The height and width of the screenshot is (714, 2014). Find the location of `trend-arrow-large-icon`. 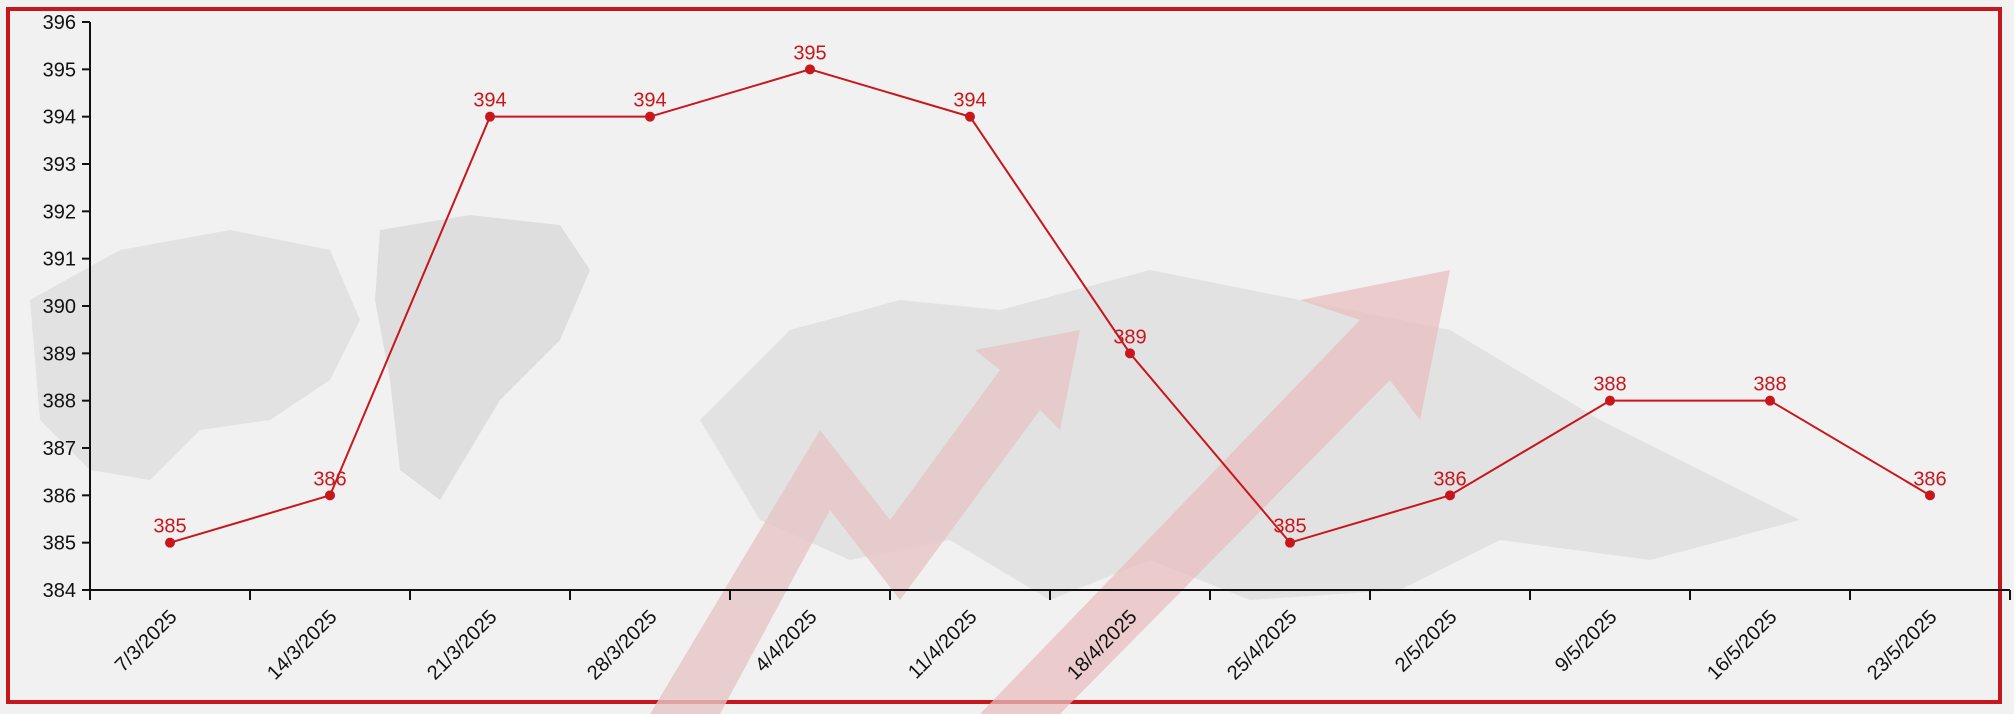

trend-arrow-large-icon is located at coordinates (1215, 492).